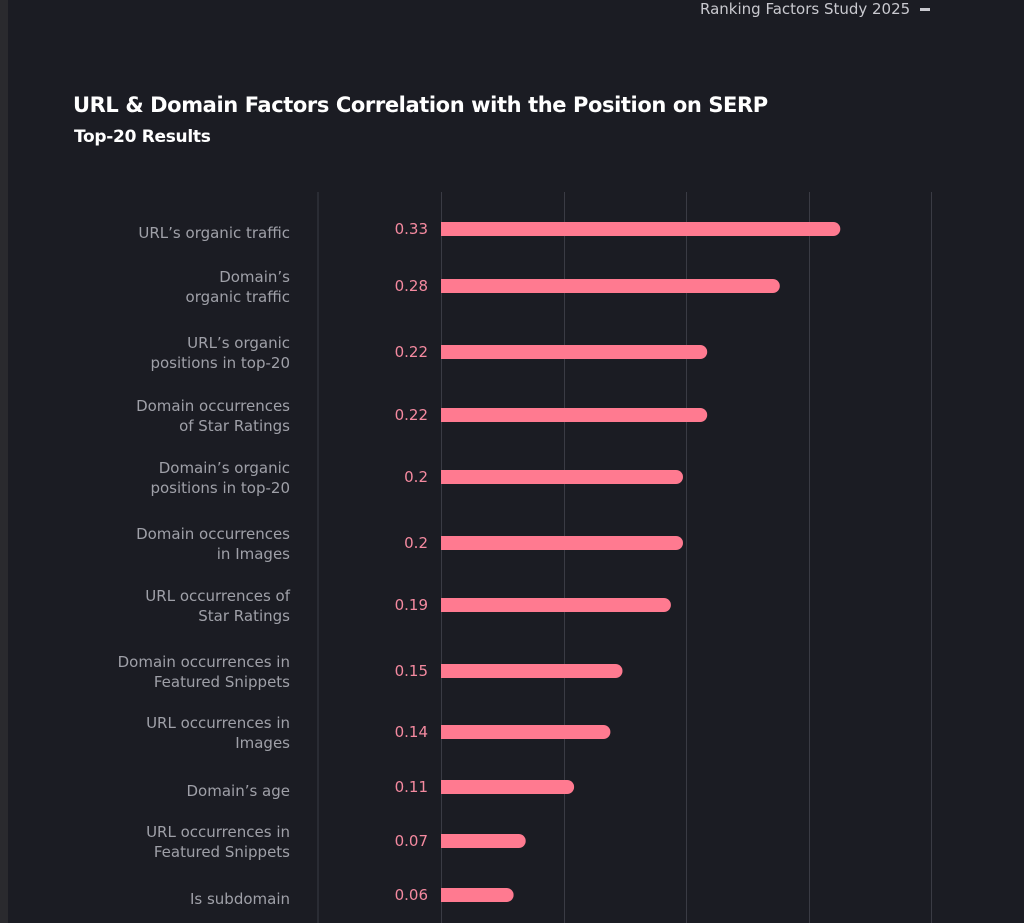  Describe the element at coordinates (411, 286) in the screenshot. I see `value-label: 0.28` at that location.